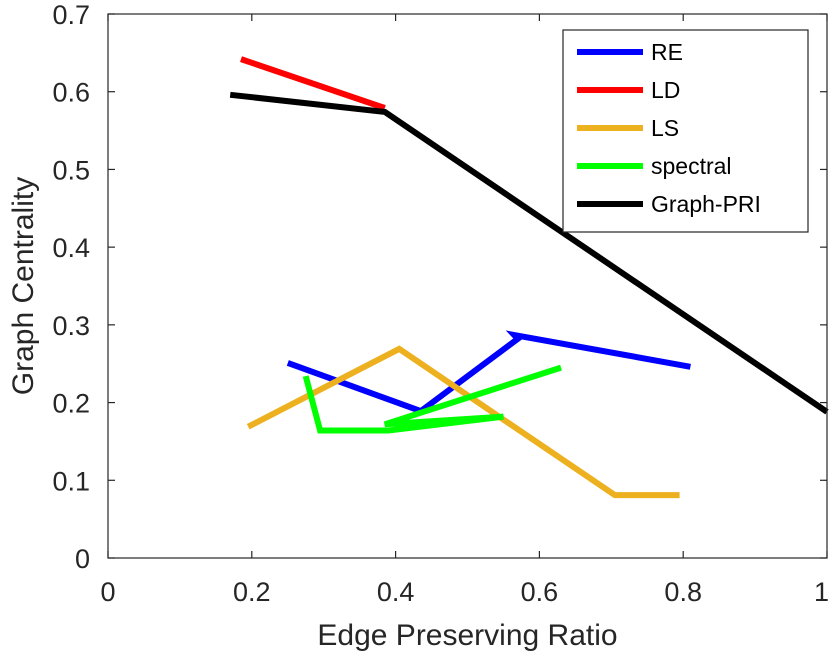  Describe the element at coordinates (432, 399) in the screenshot. I see `series-line-spectral` at that location.